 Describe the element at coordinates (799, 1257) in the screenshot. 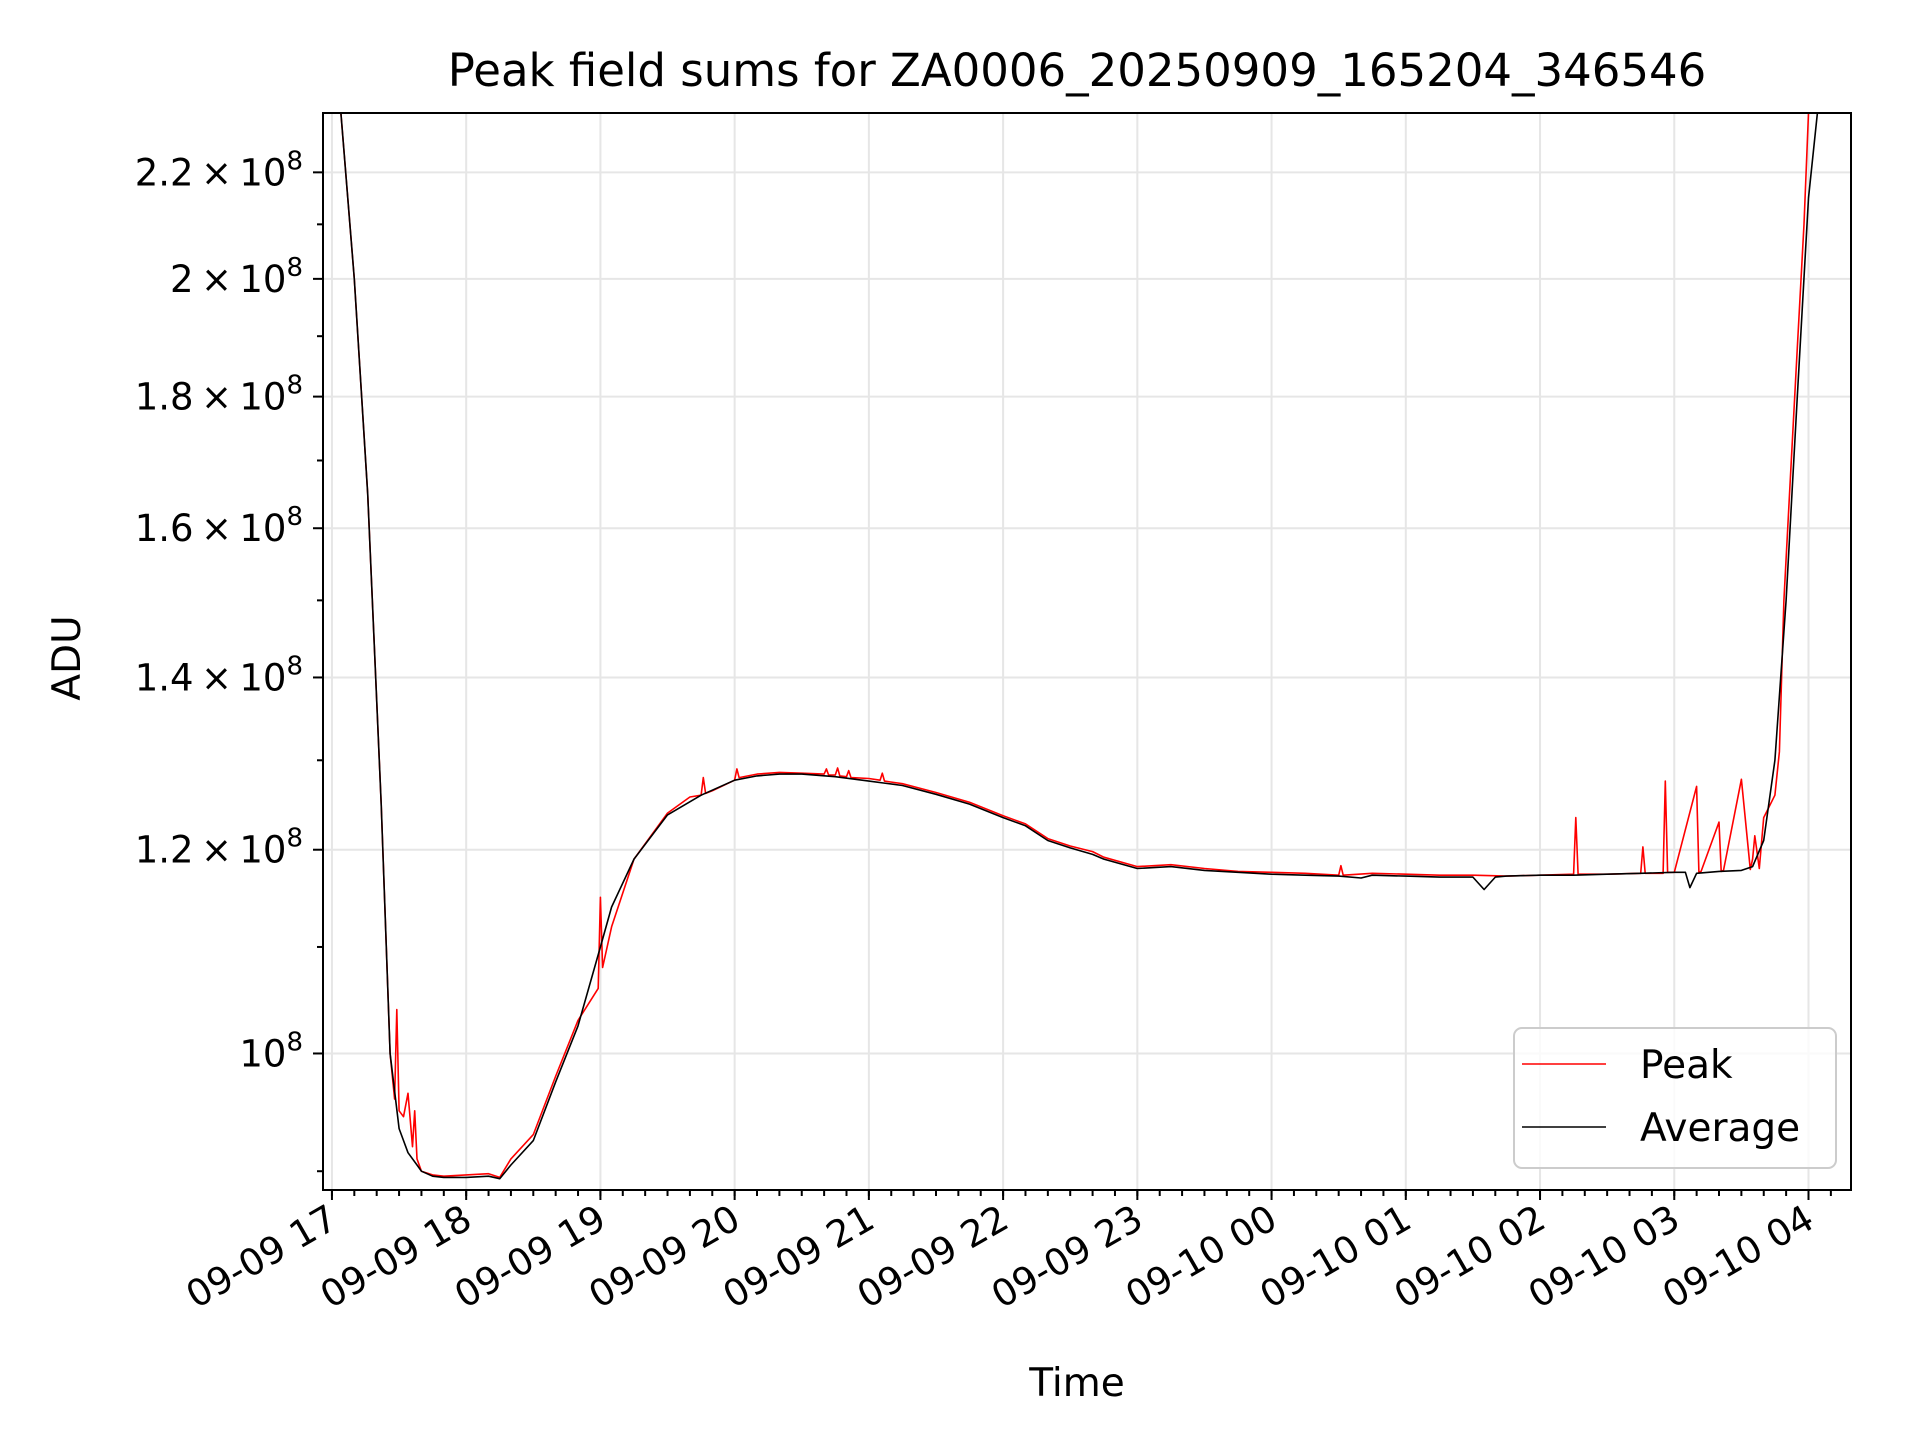

I see `x-tick-label: 09-09 21` at that location.